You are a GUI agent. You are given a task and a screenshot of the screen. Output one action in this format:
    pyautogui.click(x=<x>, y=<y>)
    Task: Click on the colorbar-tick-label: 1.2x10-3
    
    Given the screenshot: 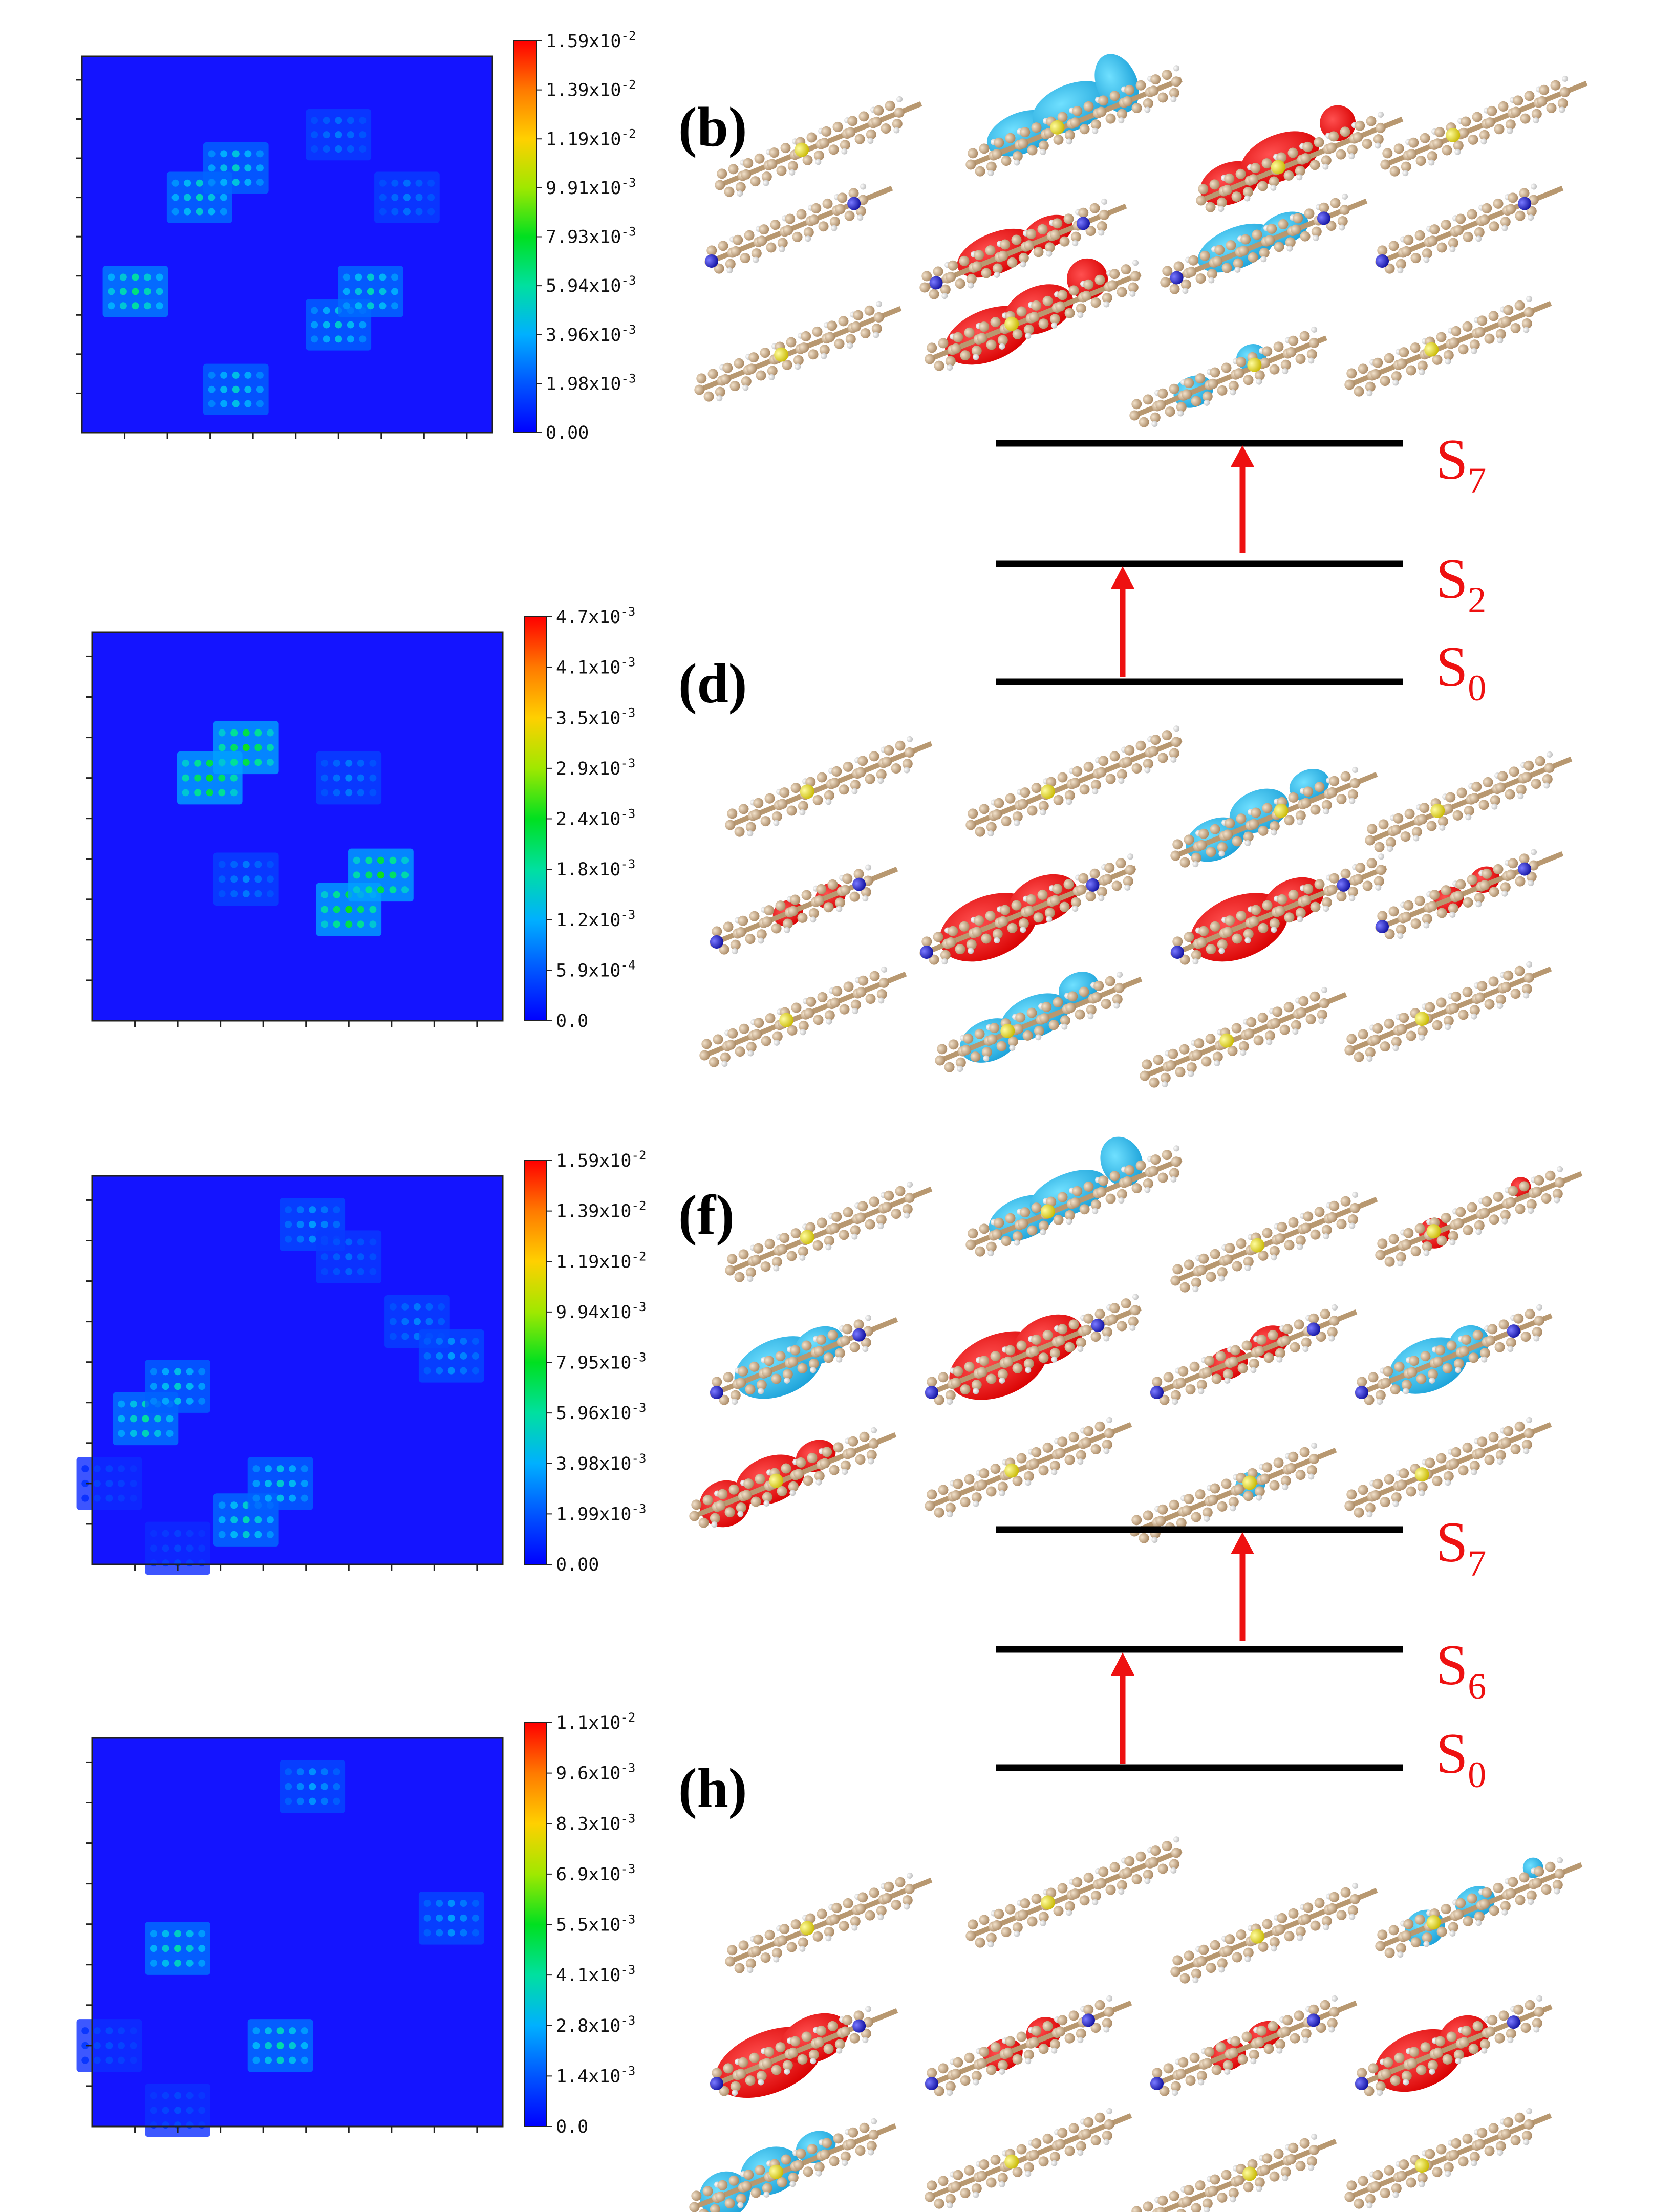 What is the action you would take?
    pyautogui.click(x=595, y=920)
    